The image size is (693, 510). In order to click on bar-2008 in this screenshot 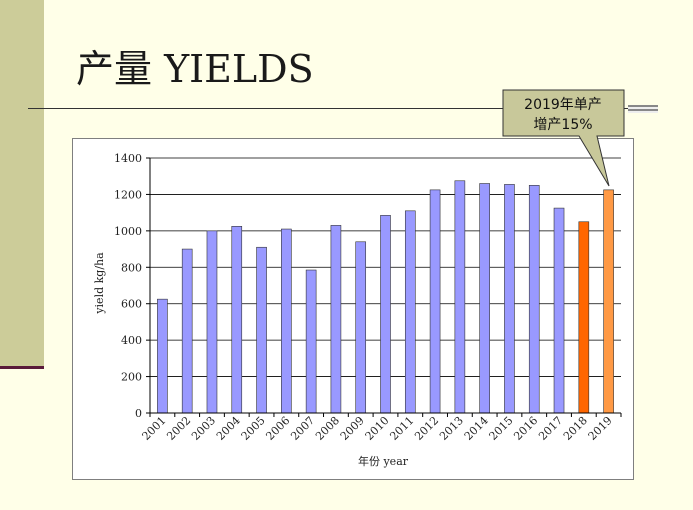, I will do `click(336, 319)`.